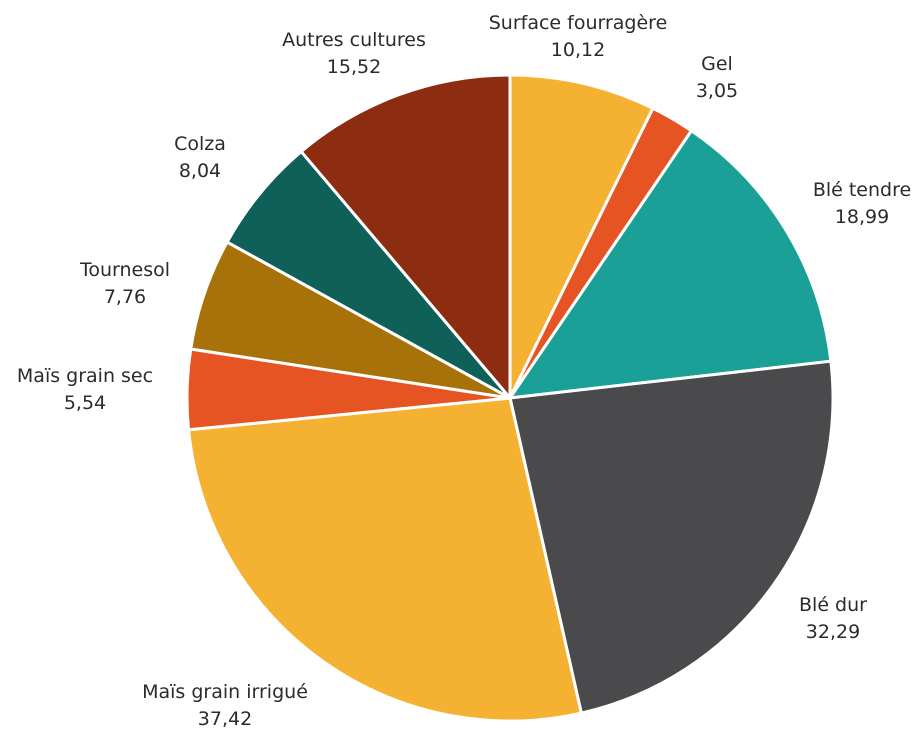  What do you see at coordinates (717, 91) in the screenshot?
I see `slice-value-2: 3,05` at bounding box center [717, 91].